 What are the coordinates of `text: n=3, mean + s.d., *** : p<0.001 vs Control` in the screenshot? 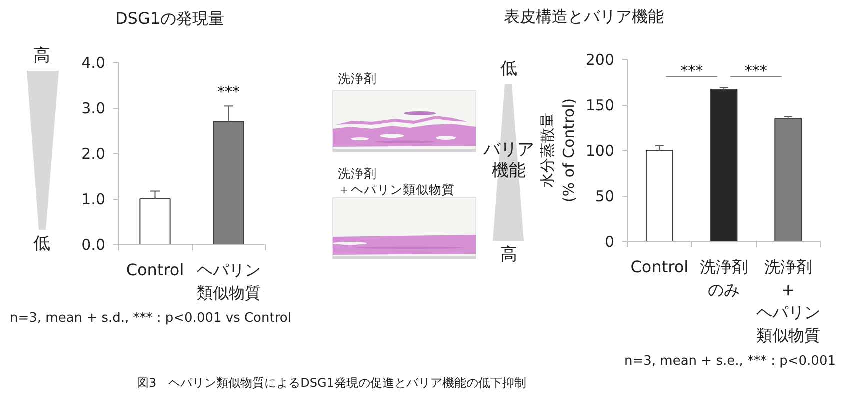 It's located at (151, 319).